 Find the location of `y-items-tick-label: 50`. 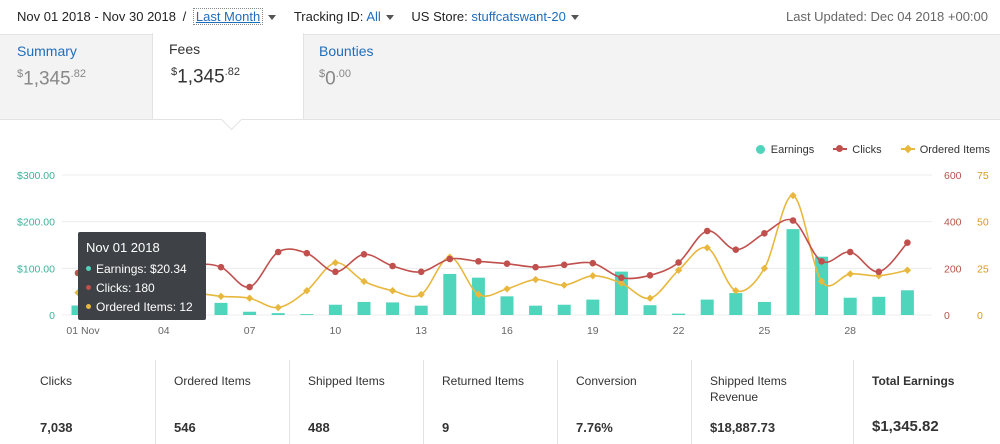

y-items-tick-label: 50 is located at coordinates (983, 223).